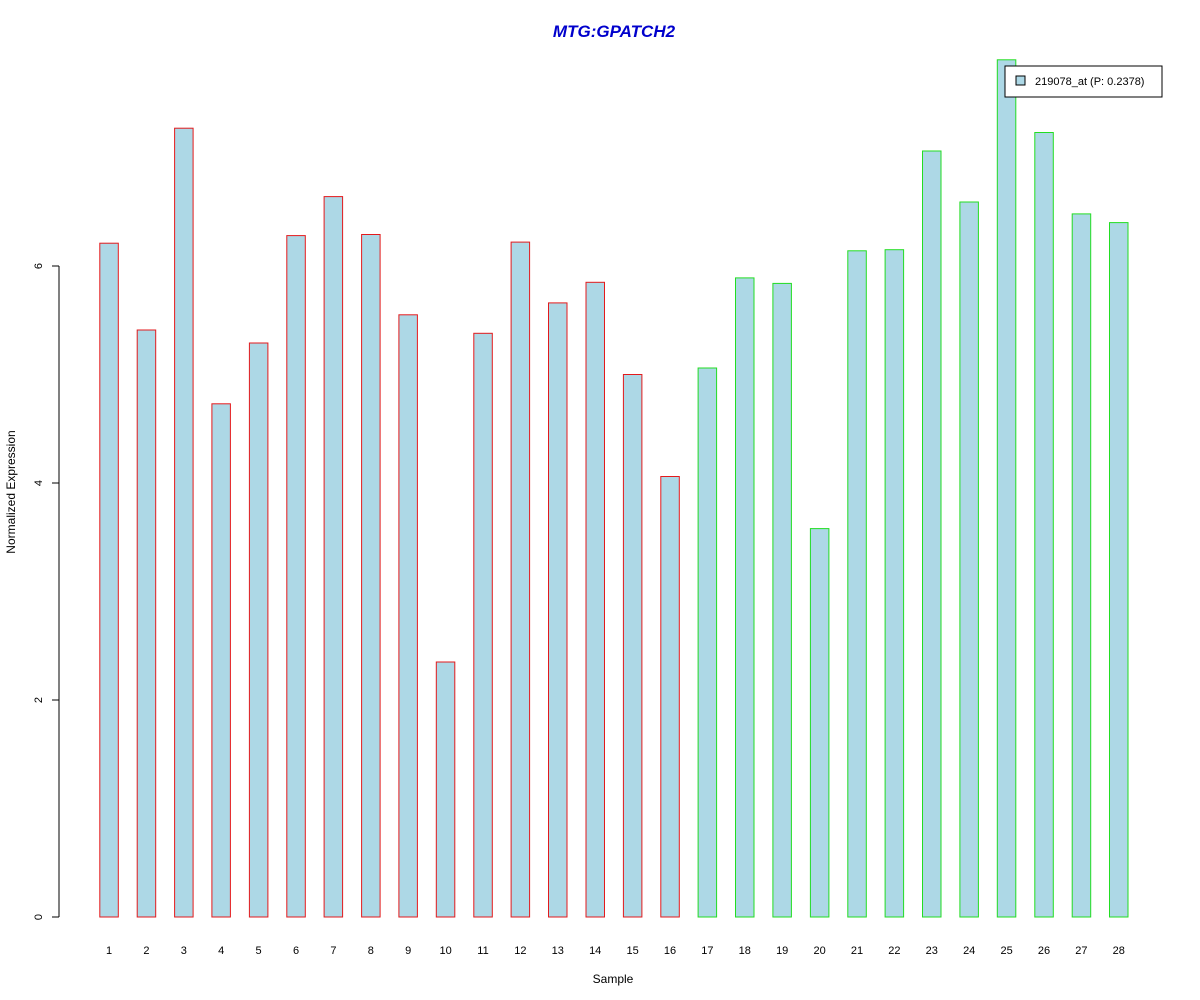 The width and height of the screenshot is (1200, 1000). Describe the element at coordinates (819, 951) in the screenshot. I see `x-tick-label: 20` at that location.